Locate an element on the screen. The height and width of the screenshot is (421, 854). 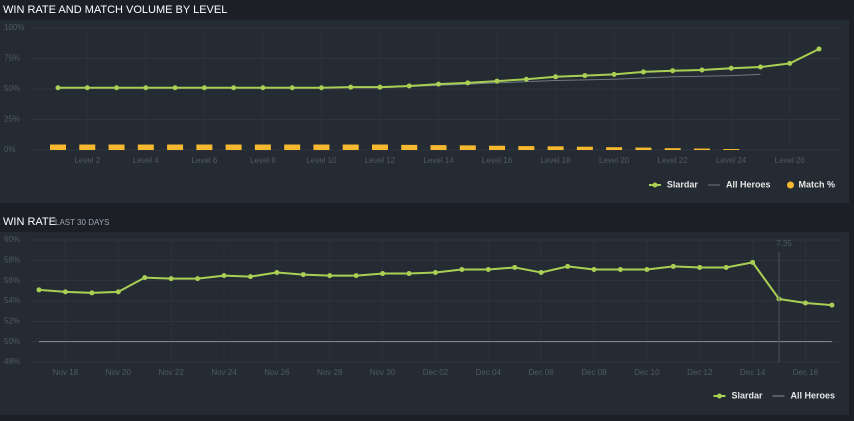
x-tick-label: Nov 24 is located at coordinates (224, 372).